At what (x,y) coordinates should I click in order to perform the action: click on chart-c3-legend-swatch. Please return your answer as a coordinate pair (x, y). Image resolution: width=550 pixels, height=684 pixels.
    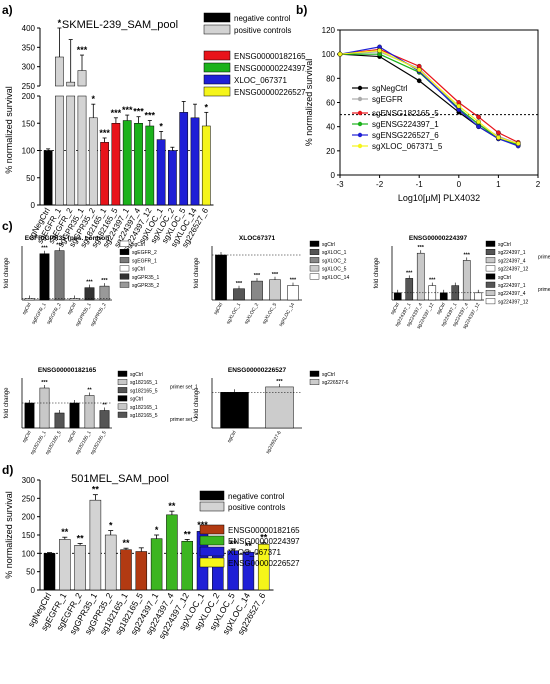
    Looking at the image, I should click on (490, 243).